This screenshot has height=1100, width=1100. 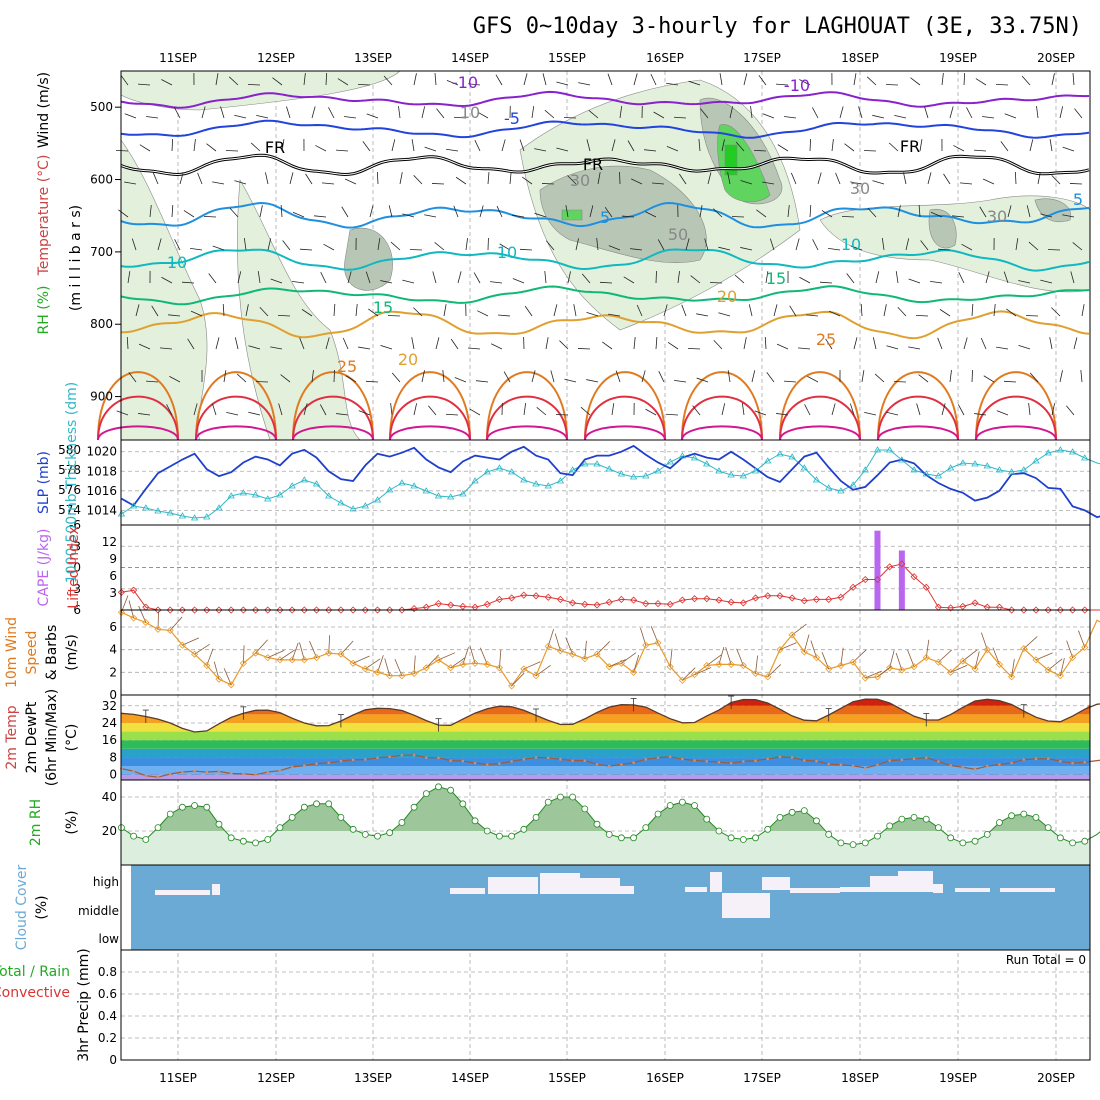 I want to click on panel-frame-precip, so click(x=605, y=1005).